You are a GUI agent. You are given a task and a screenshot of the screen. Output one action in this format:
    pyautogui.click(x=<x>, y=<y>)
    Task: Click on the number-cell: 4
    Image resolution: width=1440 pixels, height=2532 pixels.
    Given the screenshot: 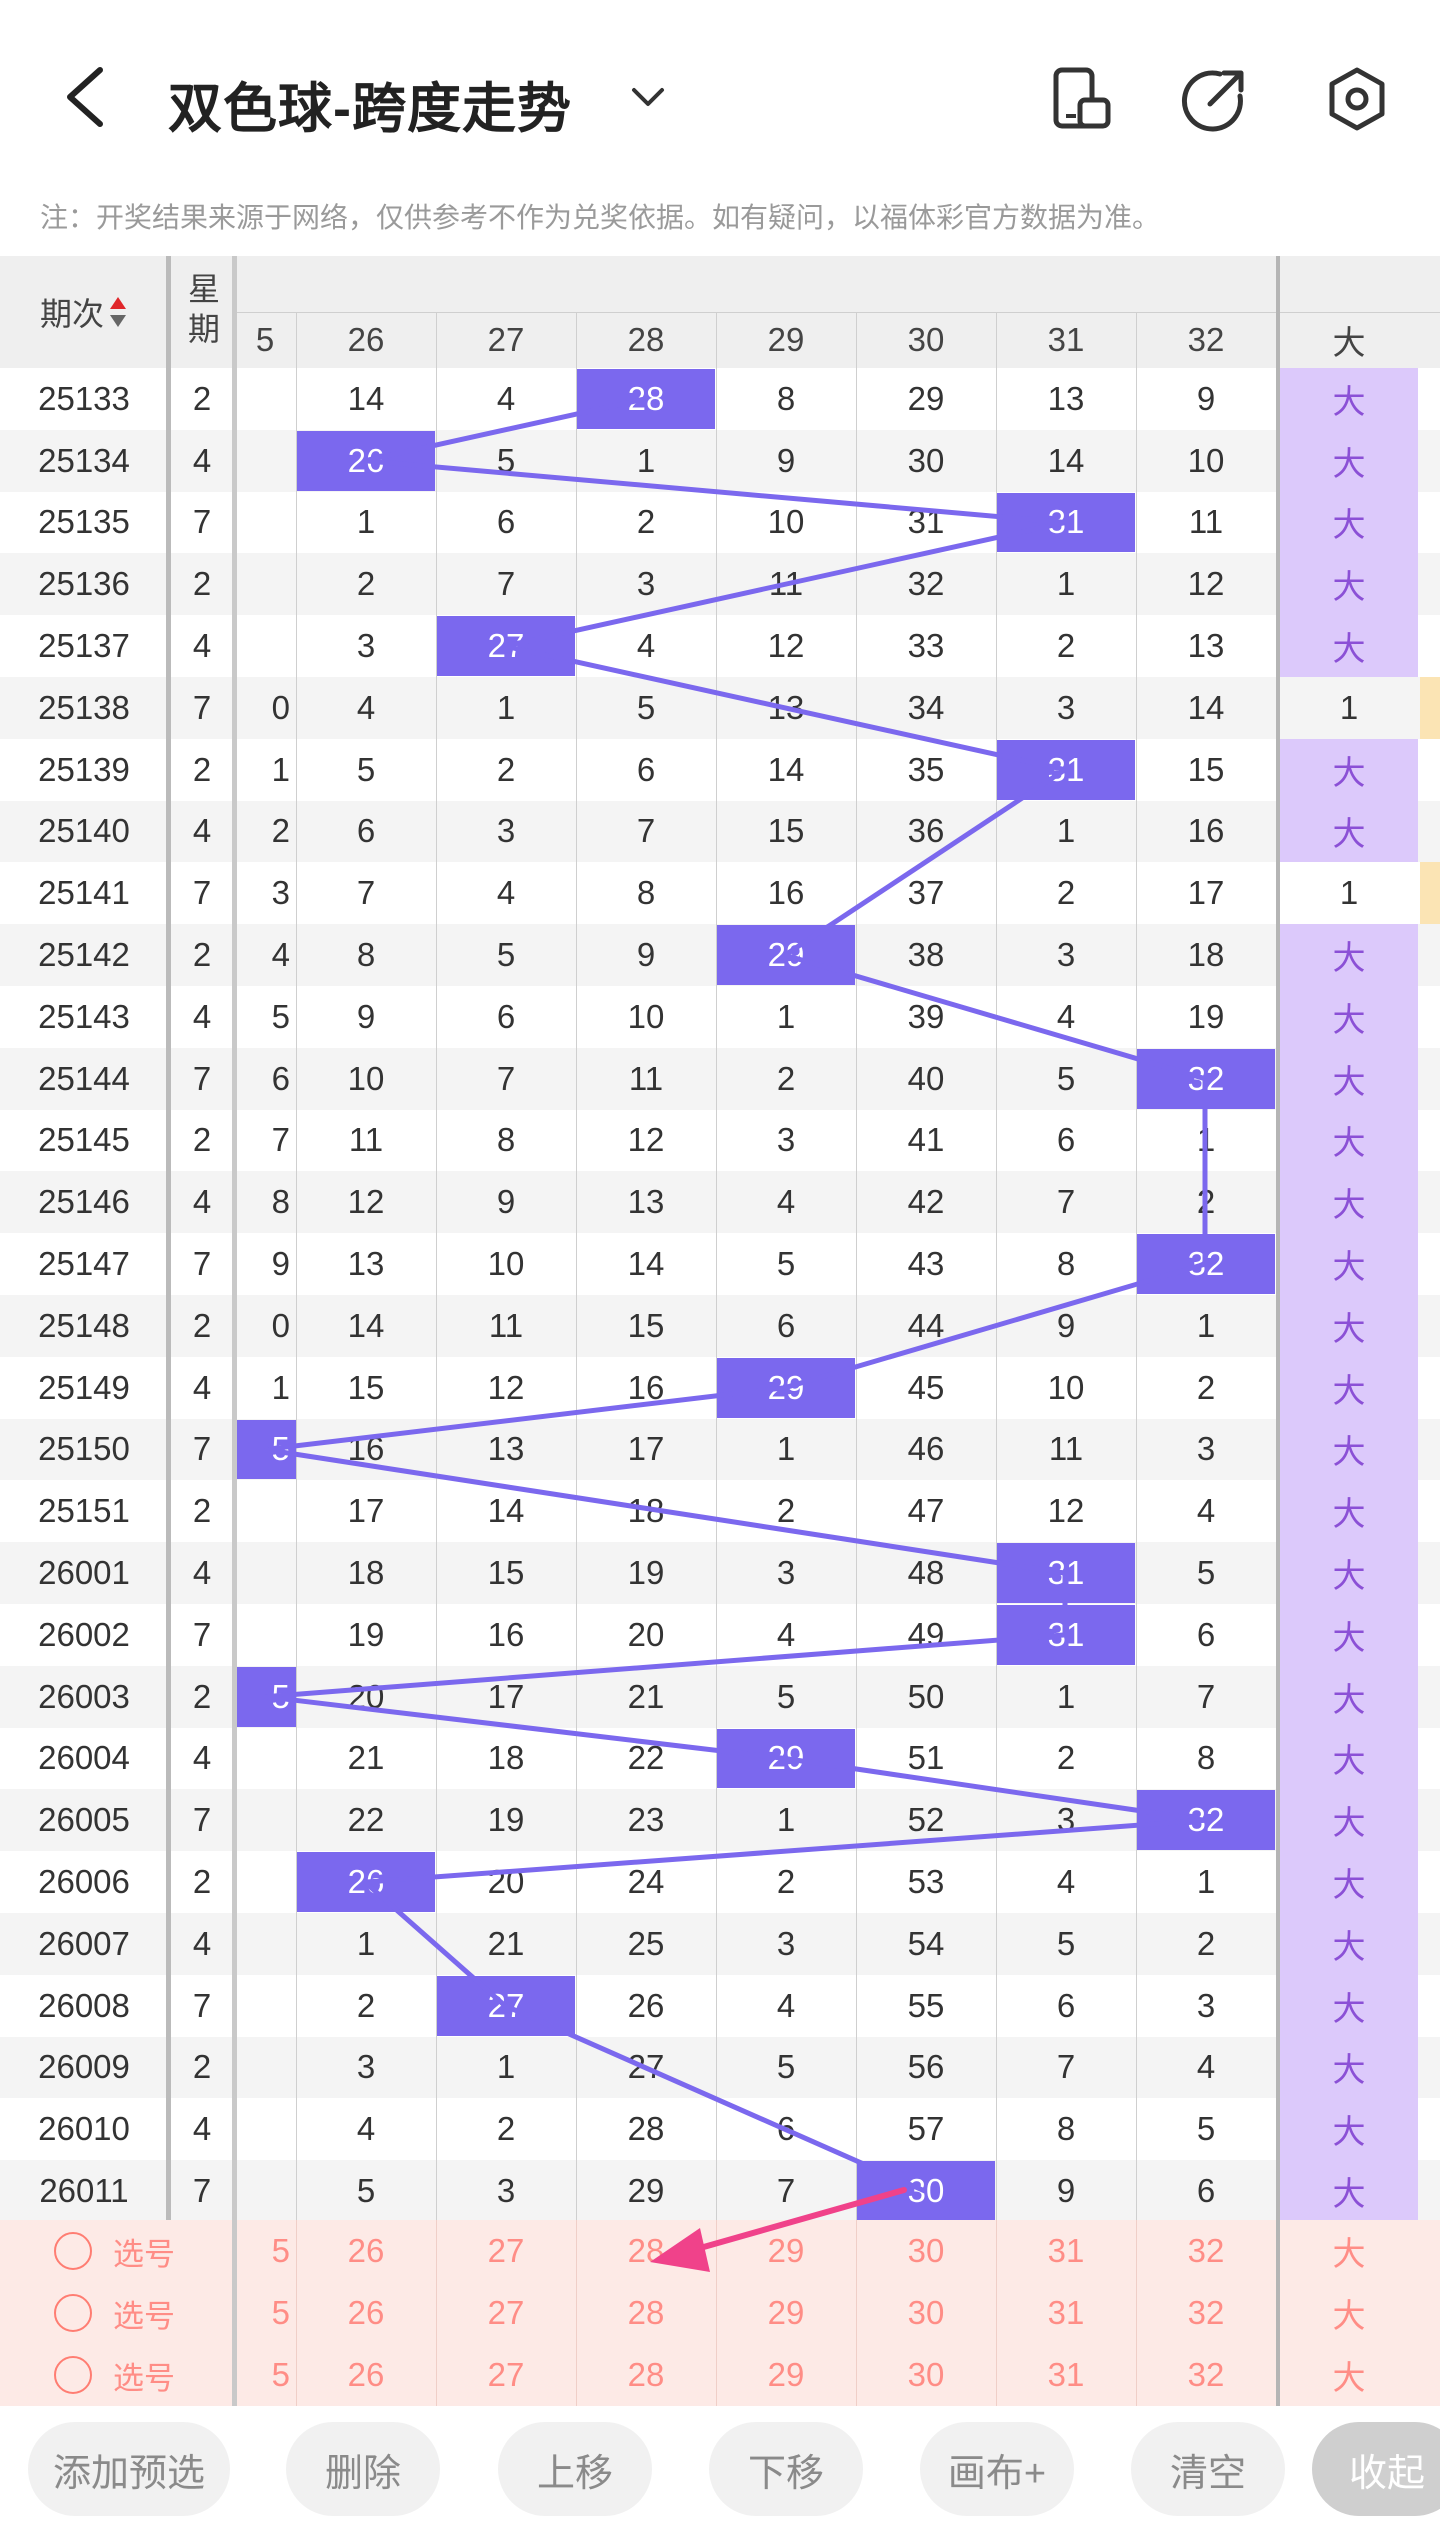 What is the action you would take?
    pyautogui.click(x=1206, y=1511)
    